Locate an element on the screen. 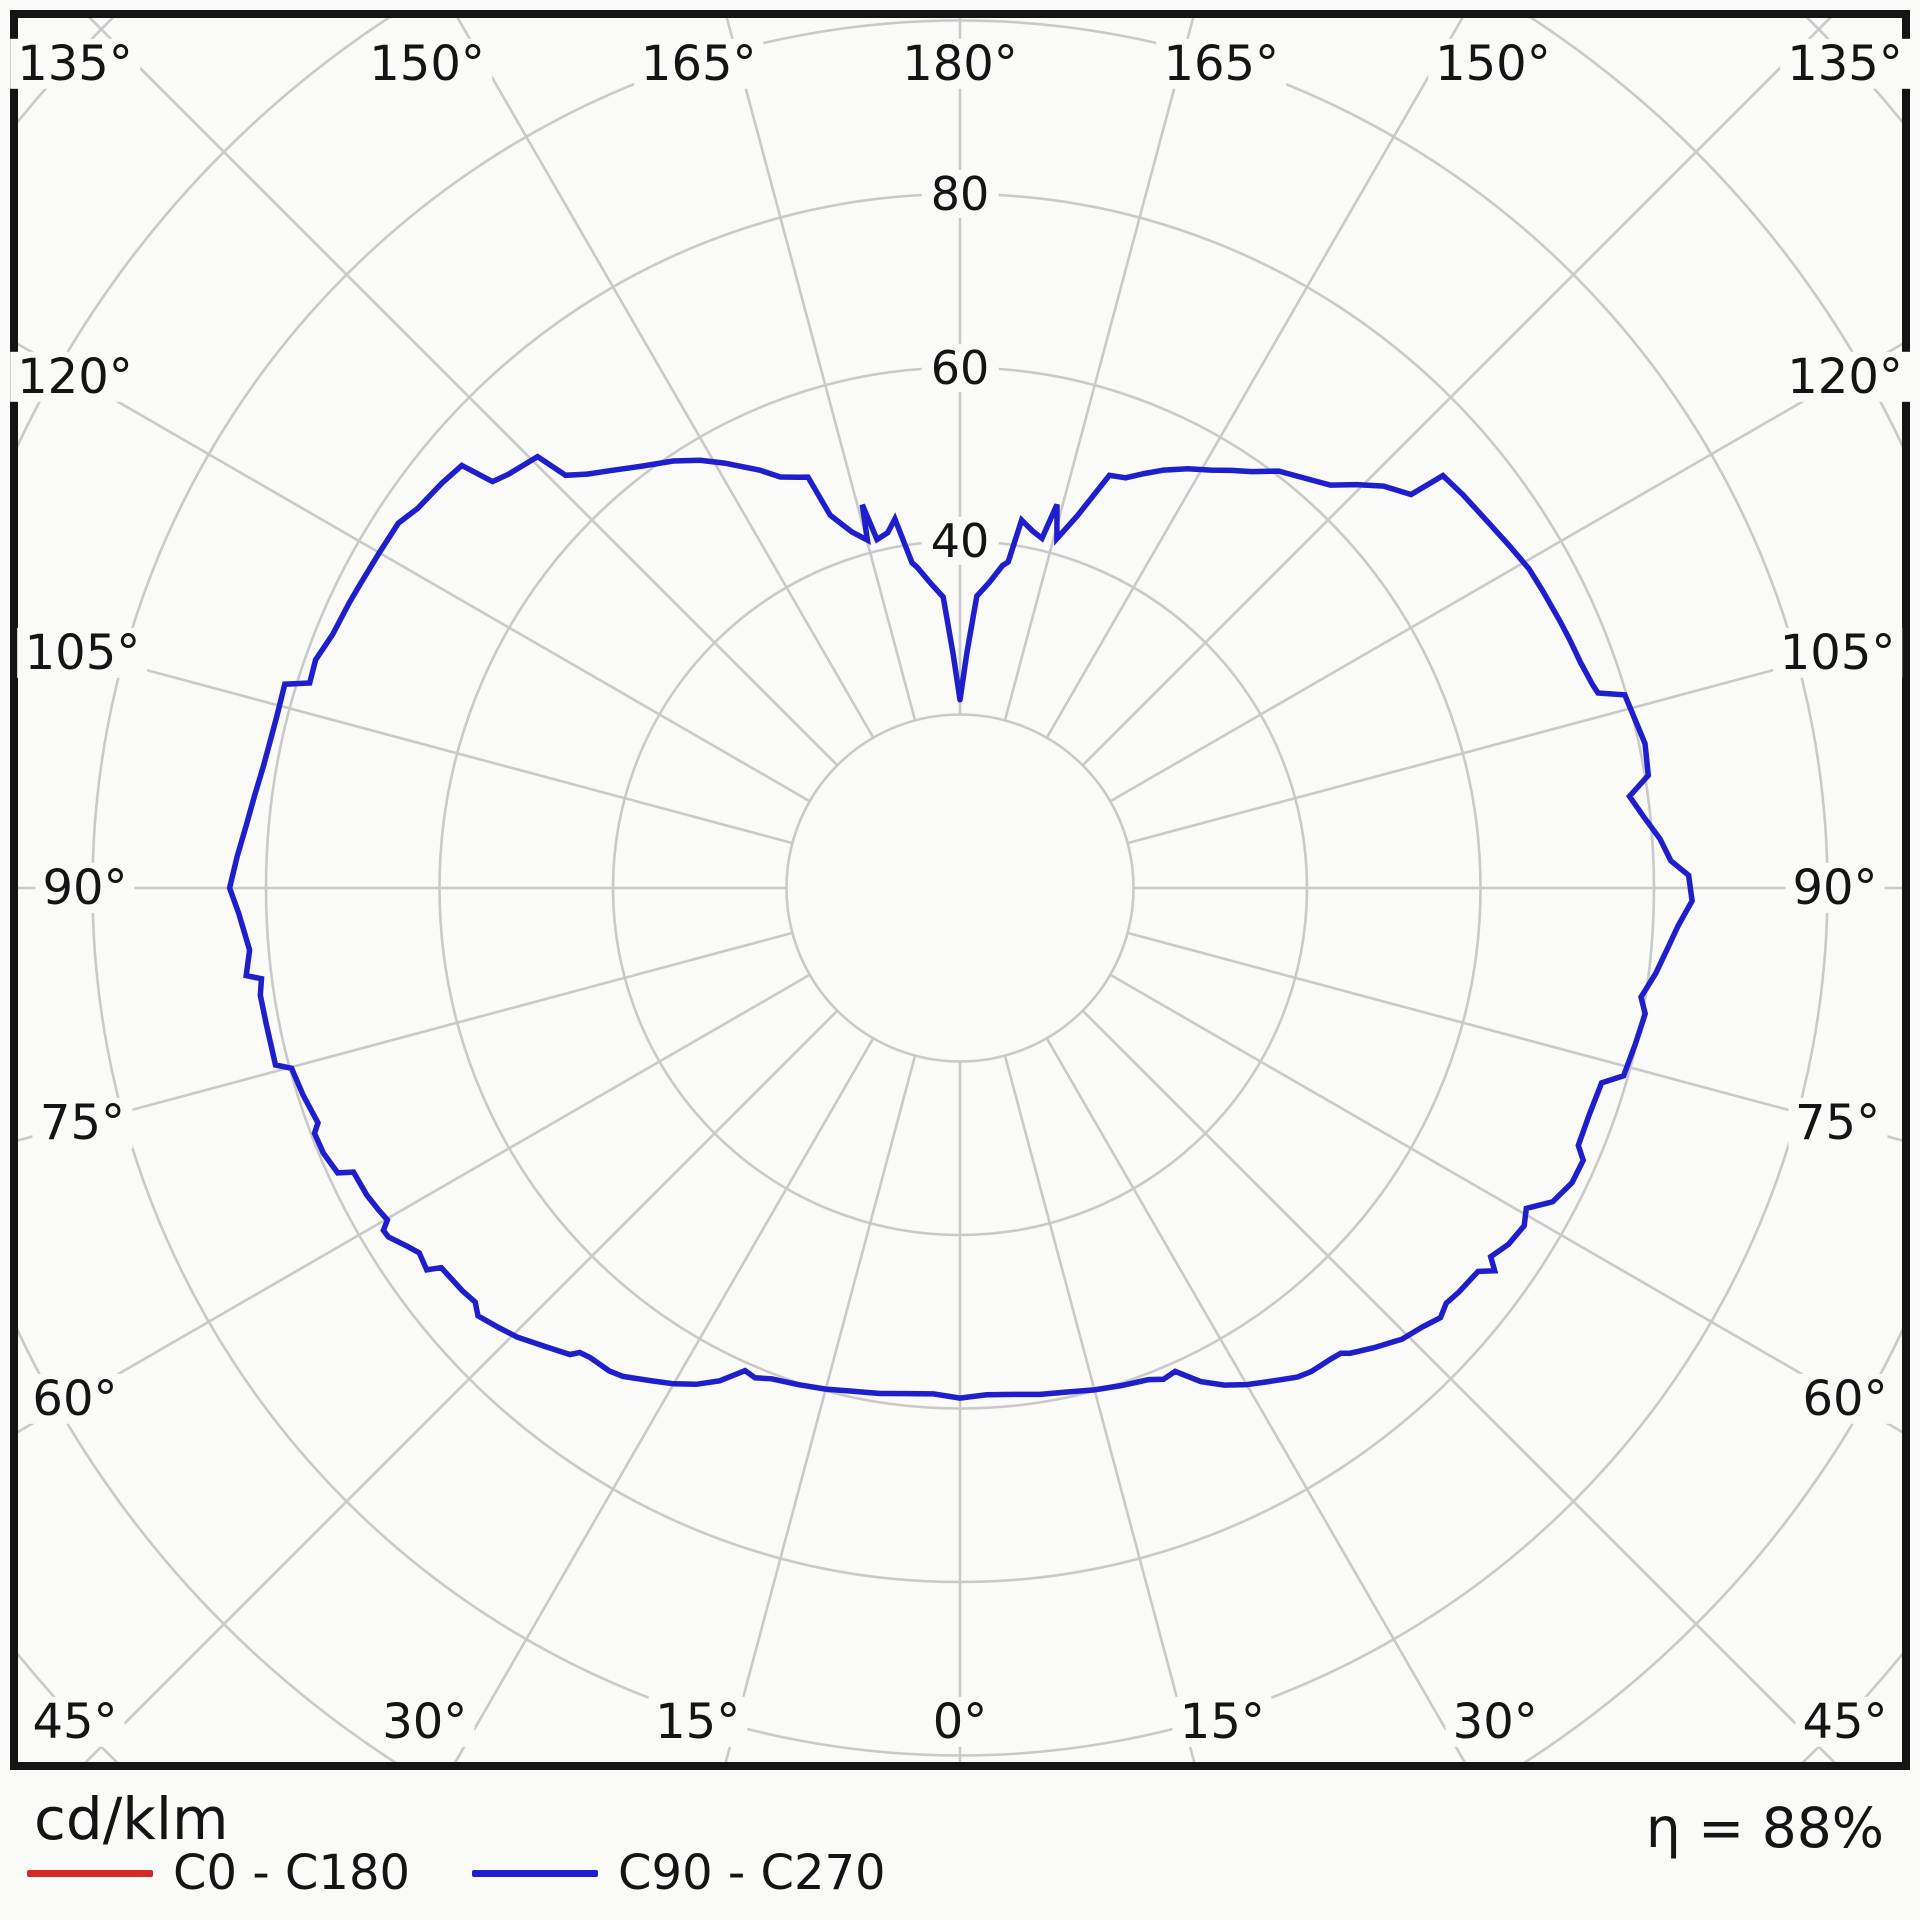  legend-entry-c0-c180: C0 - C180 is located at coordinates (218, 1873).